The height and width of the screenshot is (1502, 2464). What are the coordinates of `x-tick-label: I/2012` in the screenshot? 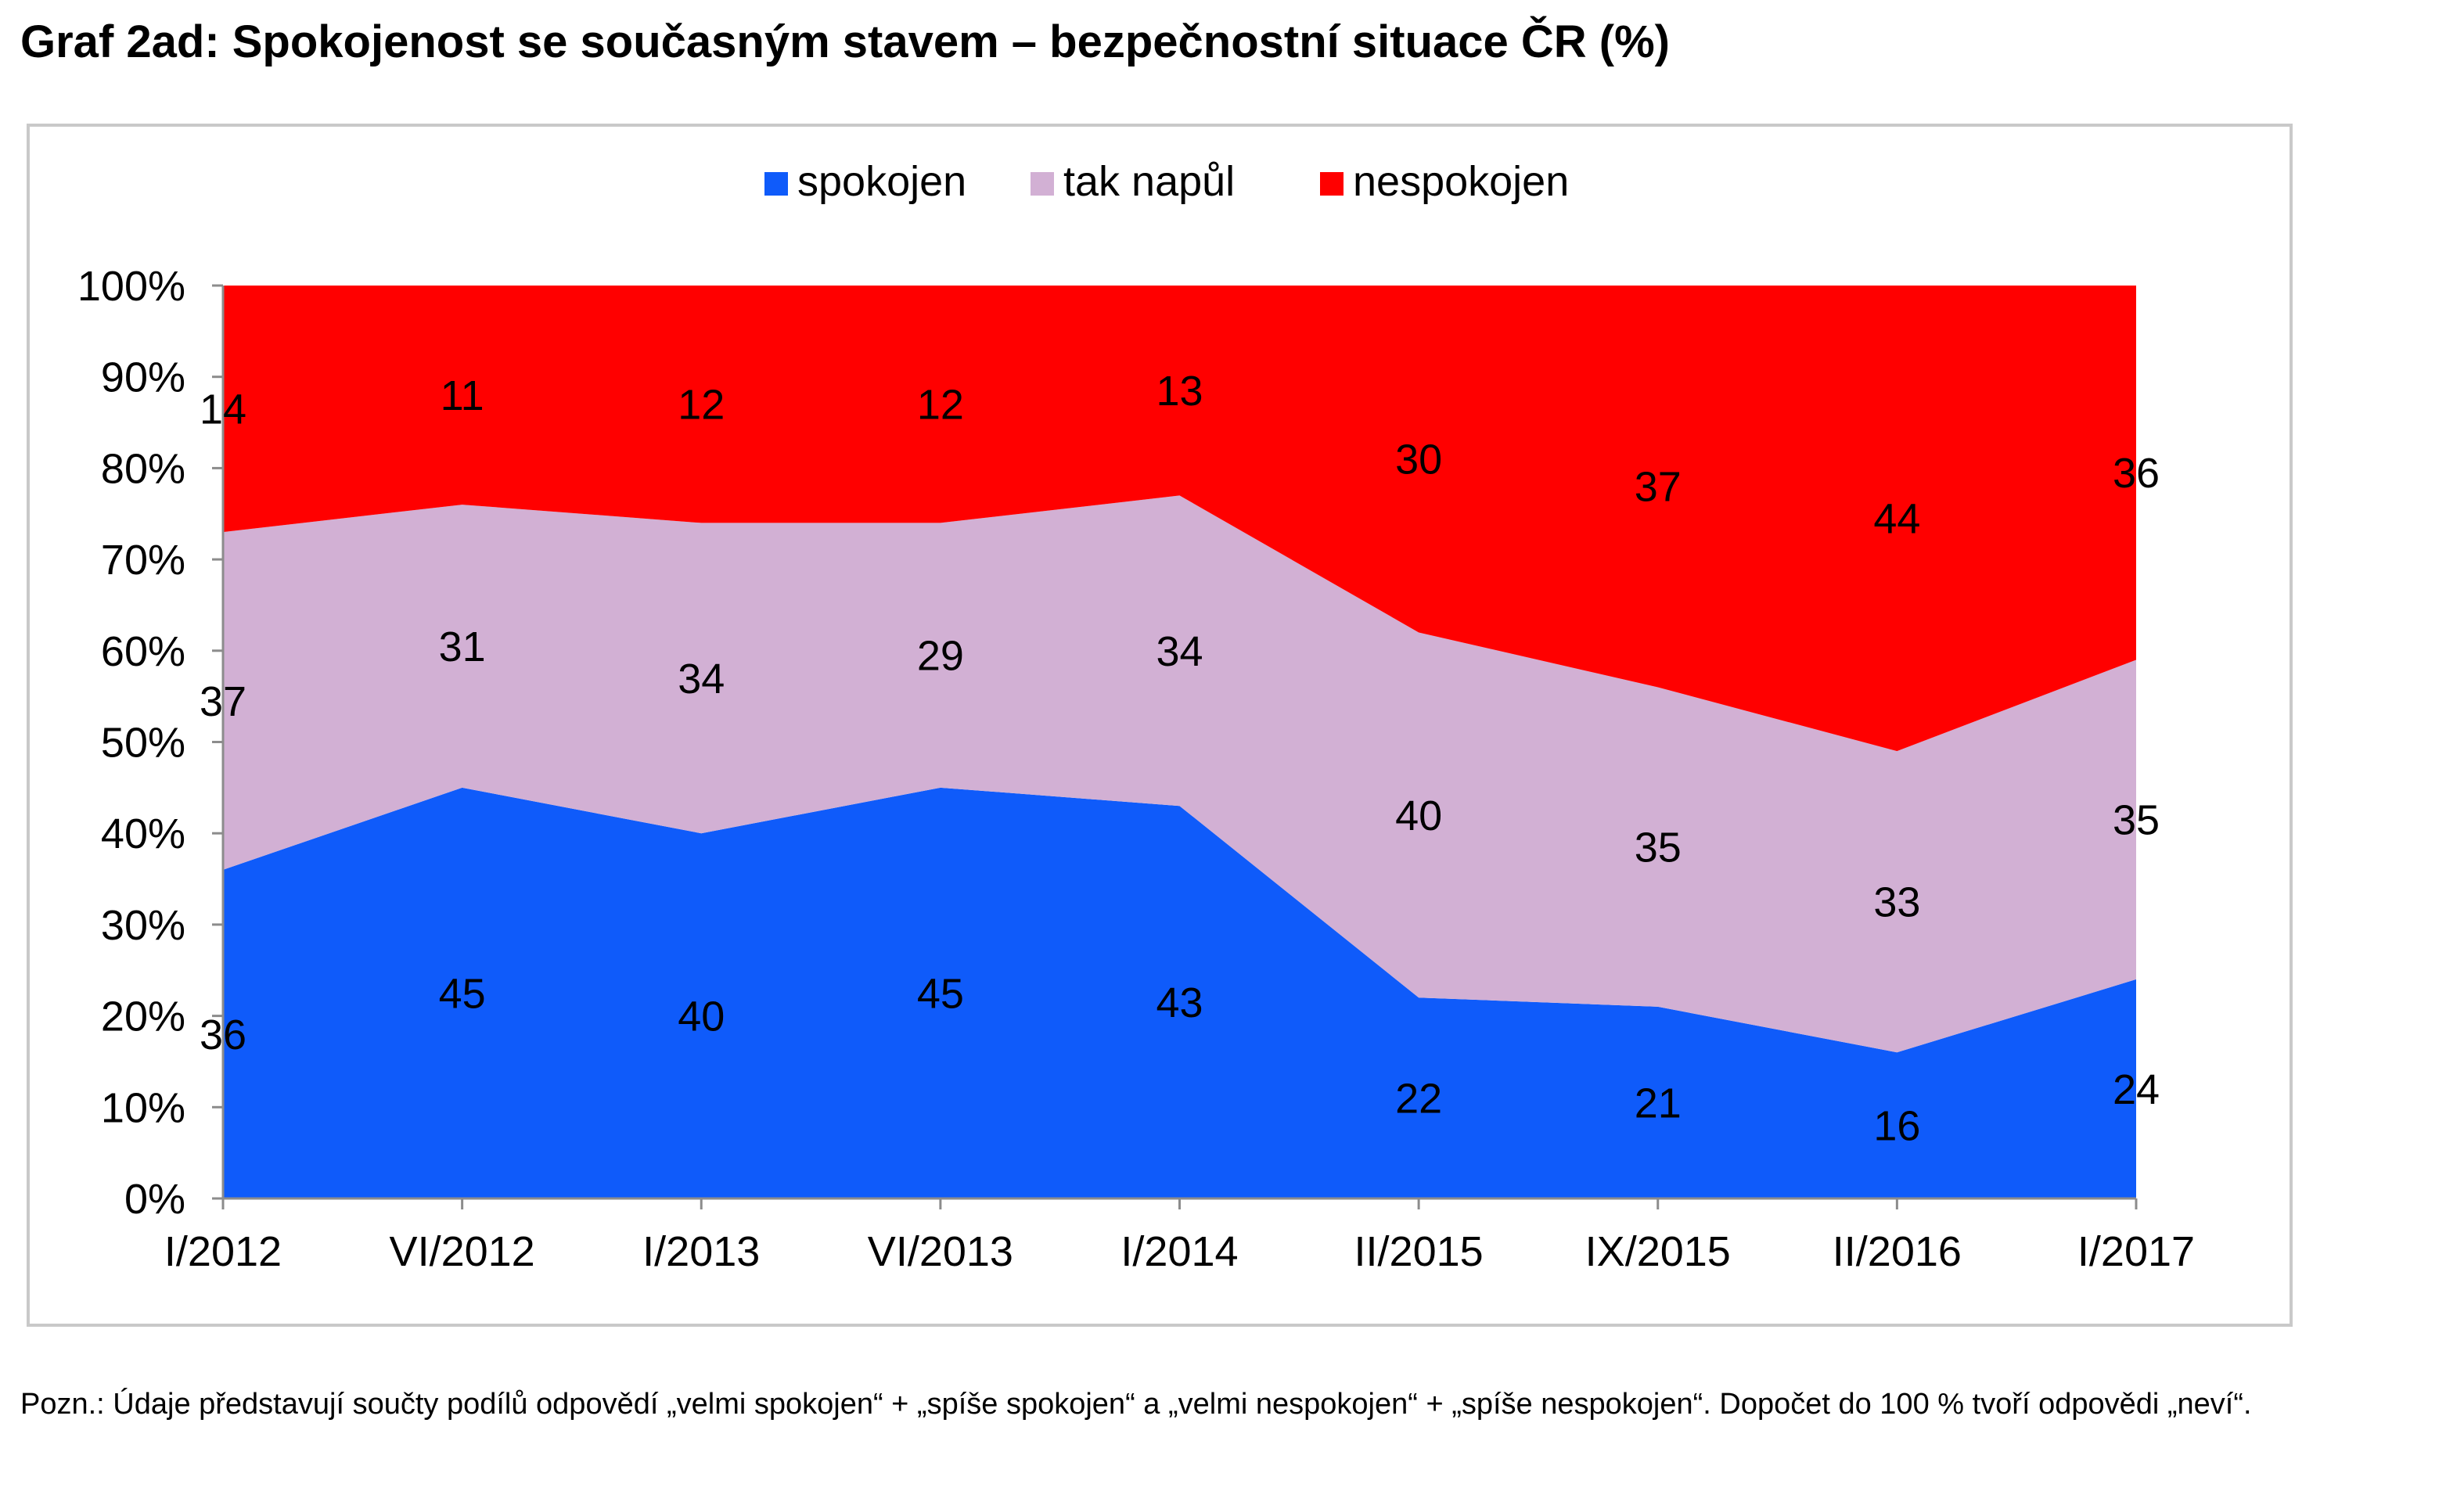 It's located at (223, 1252).